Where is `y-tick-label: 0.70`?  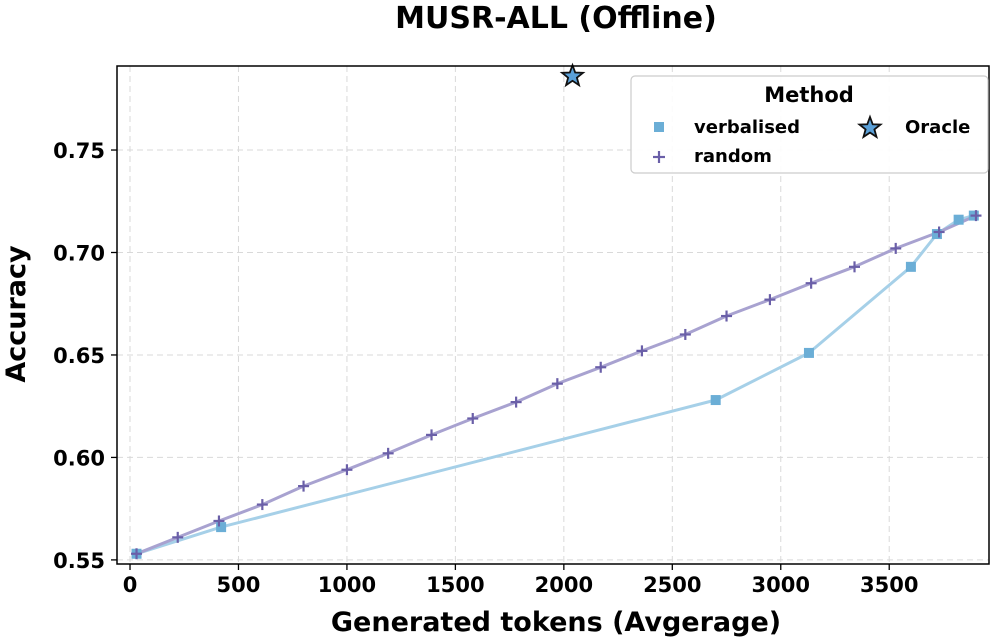
y-tick-label: 0.70 is located at coordinates (79, 253).